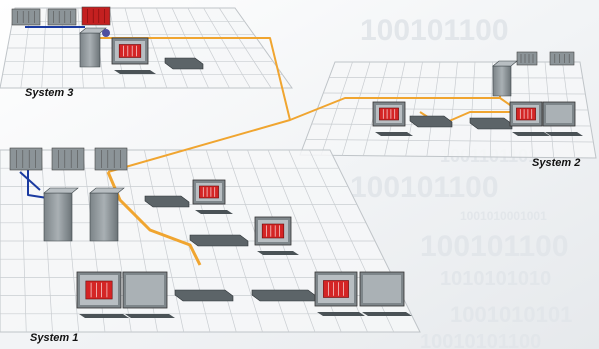 The height and width of the screenshot is (349, 599). I want to click on binary-text: 1001010101, so click(511, 314).